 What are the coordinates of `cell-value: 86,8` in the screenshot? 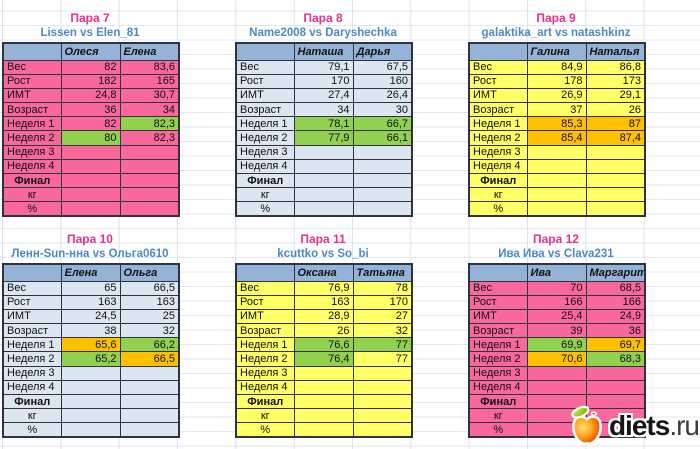 It's located at (615, 67).